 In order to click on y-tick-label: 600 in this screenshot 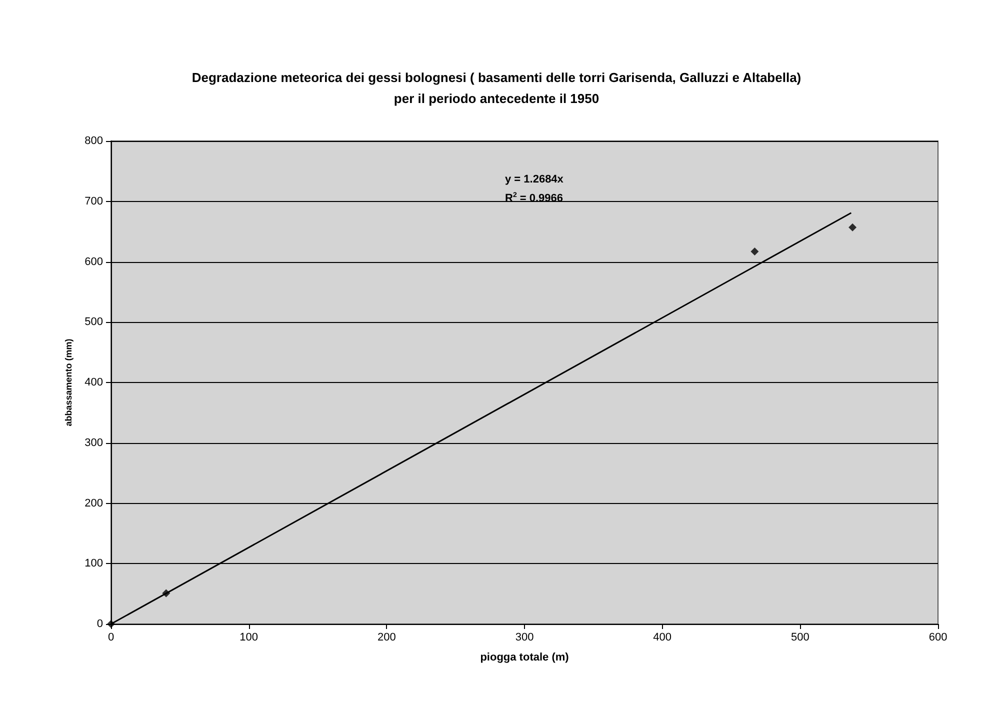, I will do `click(93, 262)`.